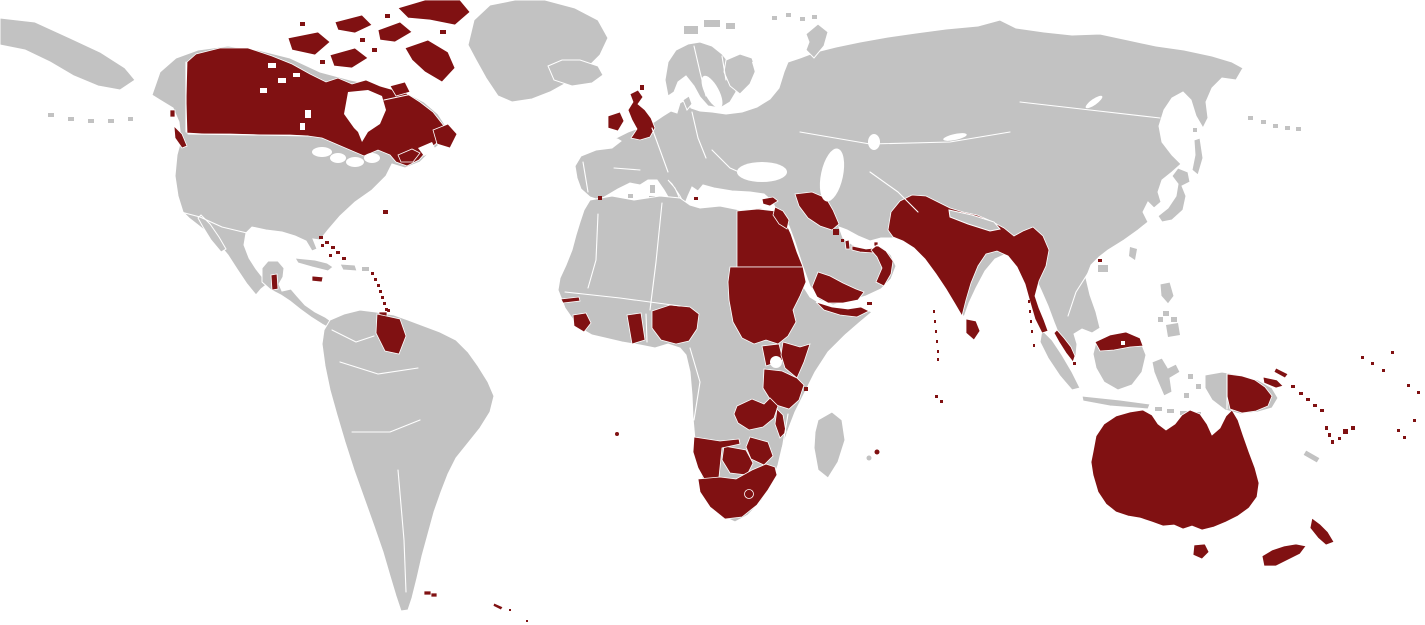  What do you see at coordinates (398, 97) in the screenshot?
I see `hudson-strait` at bounding box center [398, 97].